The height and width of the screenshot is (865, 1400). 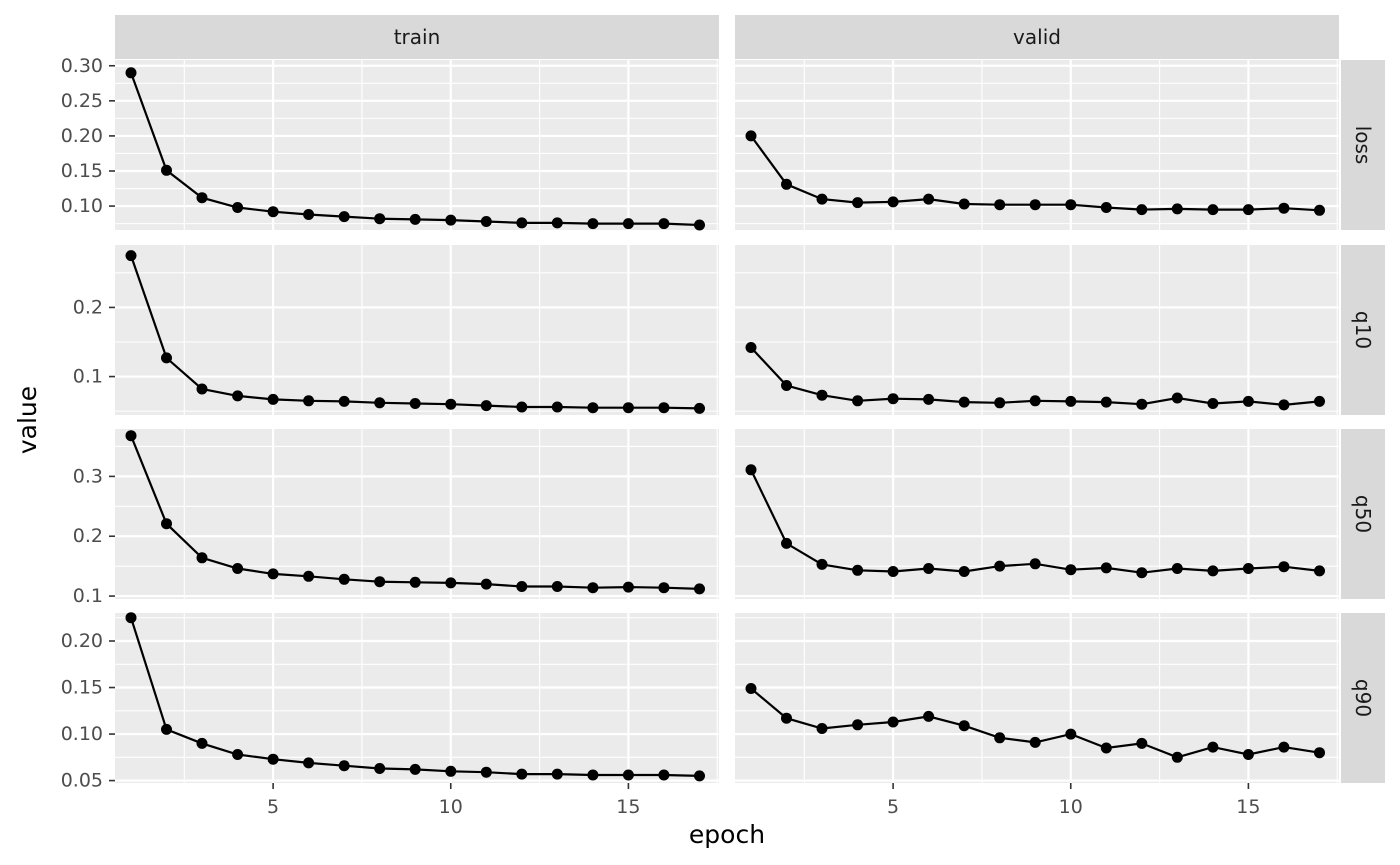 What do you see at coordinates (88, 307) in the screenshot?
I see `y-tick-label: 0.2` at bounding box center [88, 307].